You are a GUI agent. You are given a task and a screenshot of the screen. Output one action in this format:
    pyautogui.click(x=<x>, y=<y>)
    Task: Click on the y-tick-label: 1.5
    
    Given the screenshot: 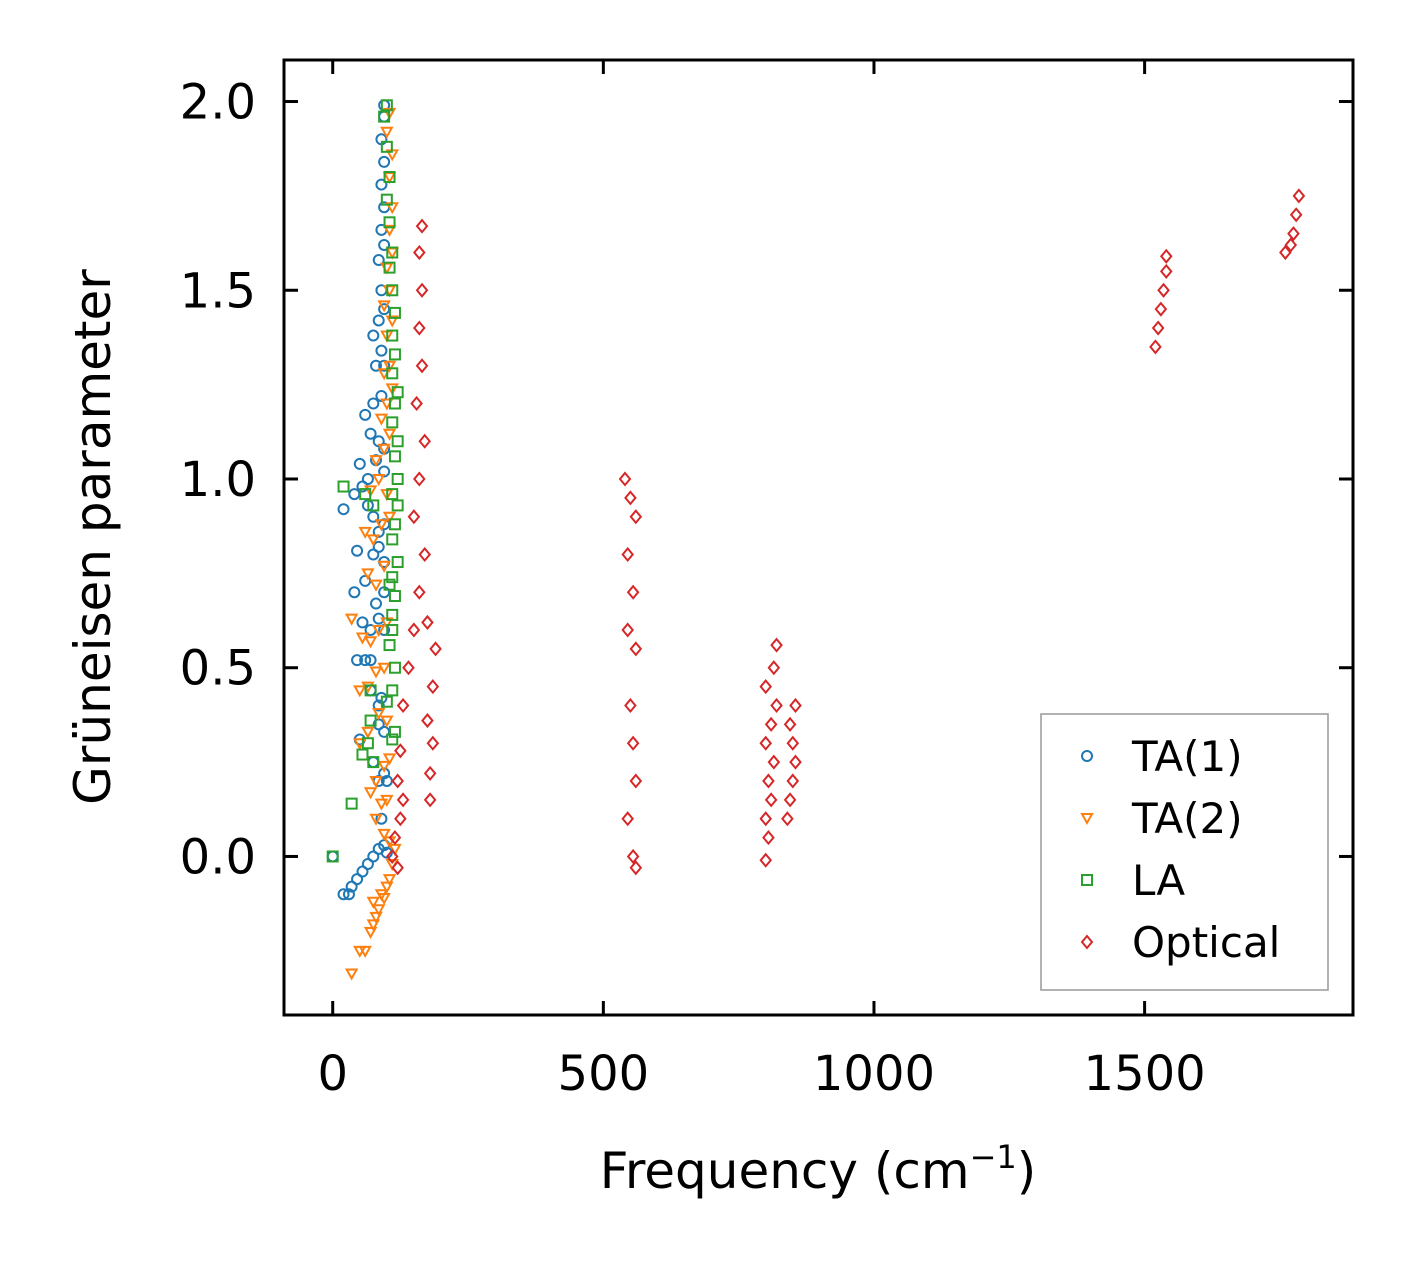 What is the action you would take?
    pyautogui.click(x=218, y=291)
    